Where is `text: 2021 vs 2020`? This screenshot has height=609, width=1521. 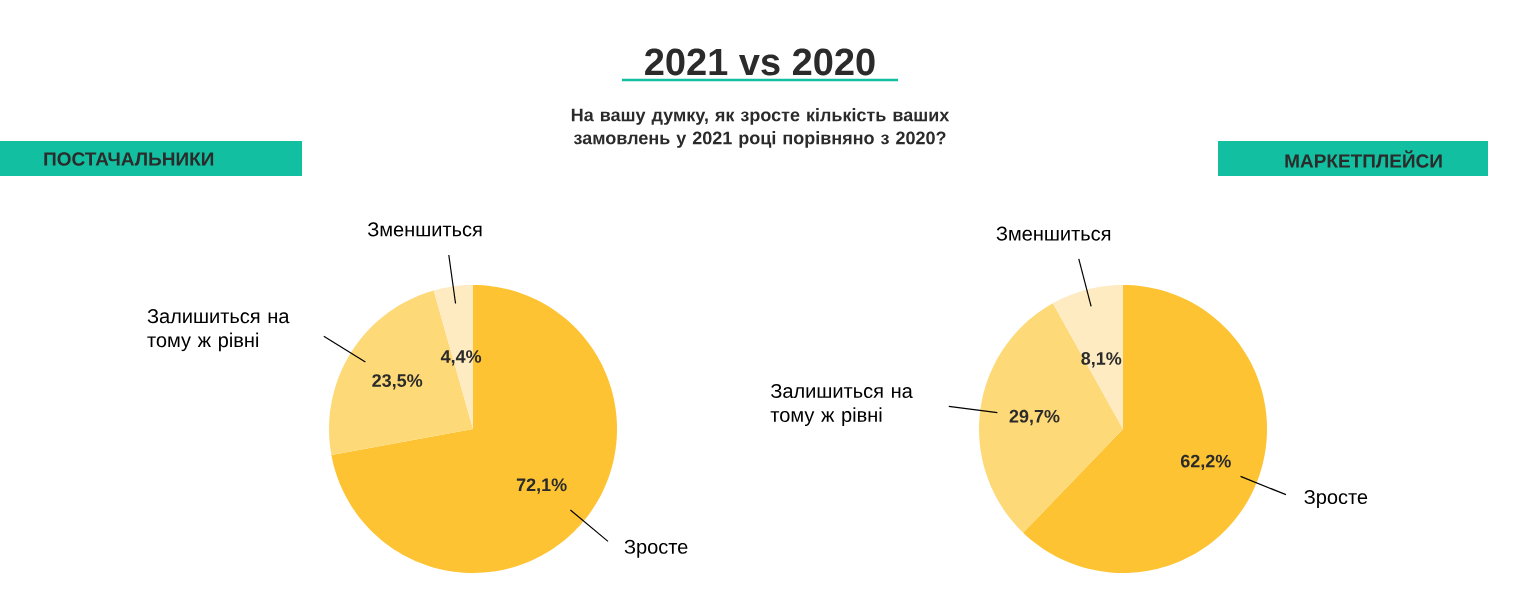 text: 2021 vs 2020 is located at coordinates (760, 62).